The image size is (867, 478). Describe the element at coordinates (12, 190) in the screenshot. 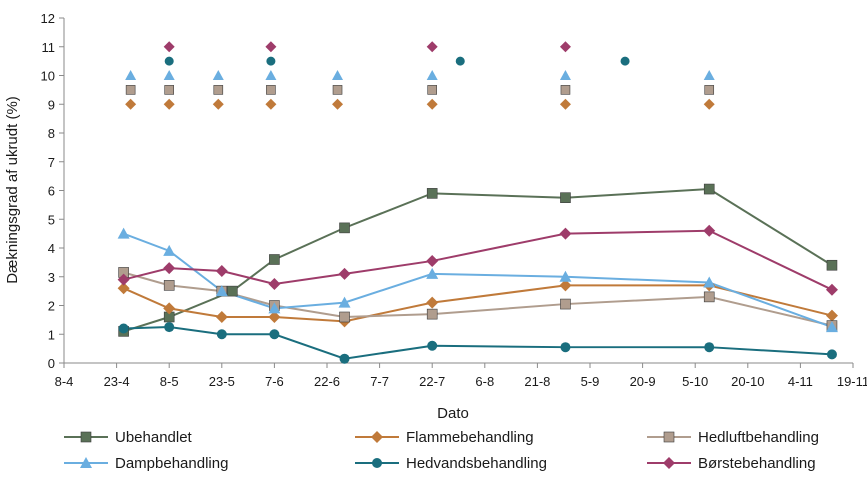

I see `y-axis-label: Dækningsgrad af ukrudt (%)` at that location.